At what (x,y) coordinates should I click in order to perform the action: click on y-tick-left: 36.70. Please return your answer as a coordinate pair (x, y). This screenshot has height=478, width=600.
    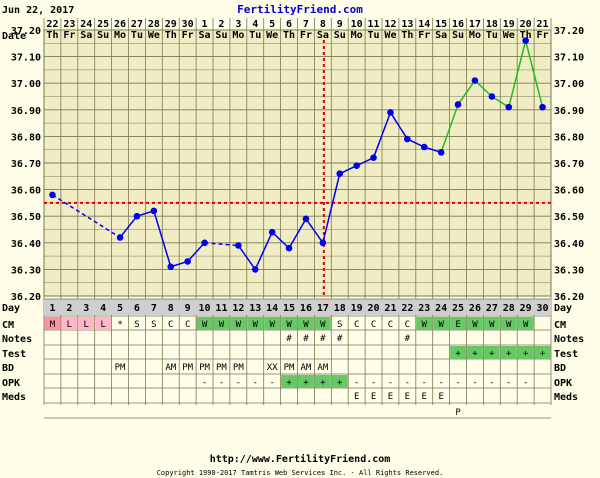
    Looking at the image, I should click on (26, 164).